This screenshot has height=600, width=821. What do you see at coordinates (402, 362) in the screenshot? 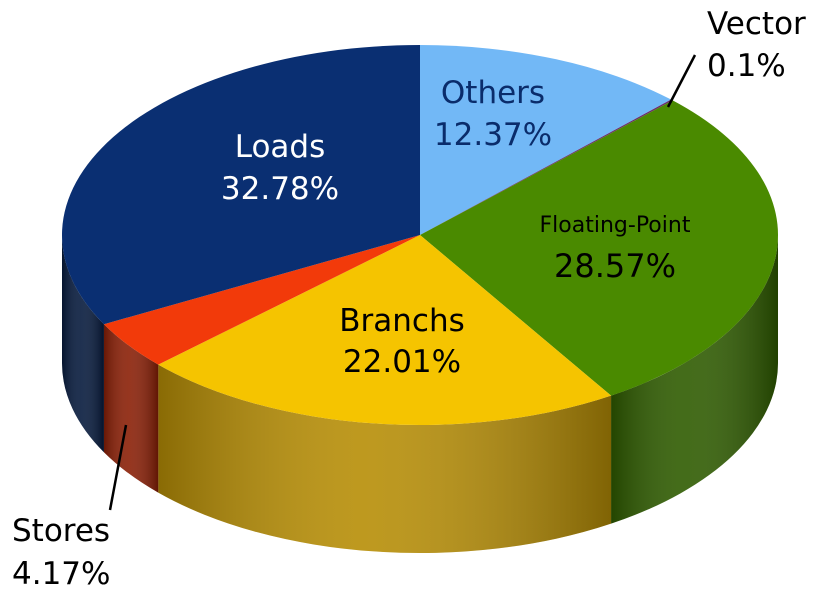
I see `slice-value-branchs: 22.01%` at bounding box center [402, 362].